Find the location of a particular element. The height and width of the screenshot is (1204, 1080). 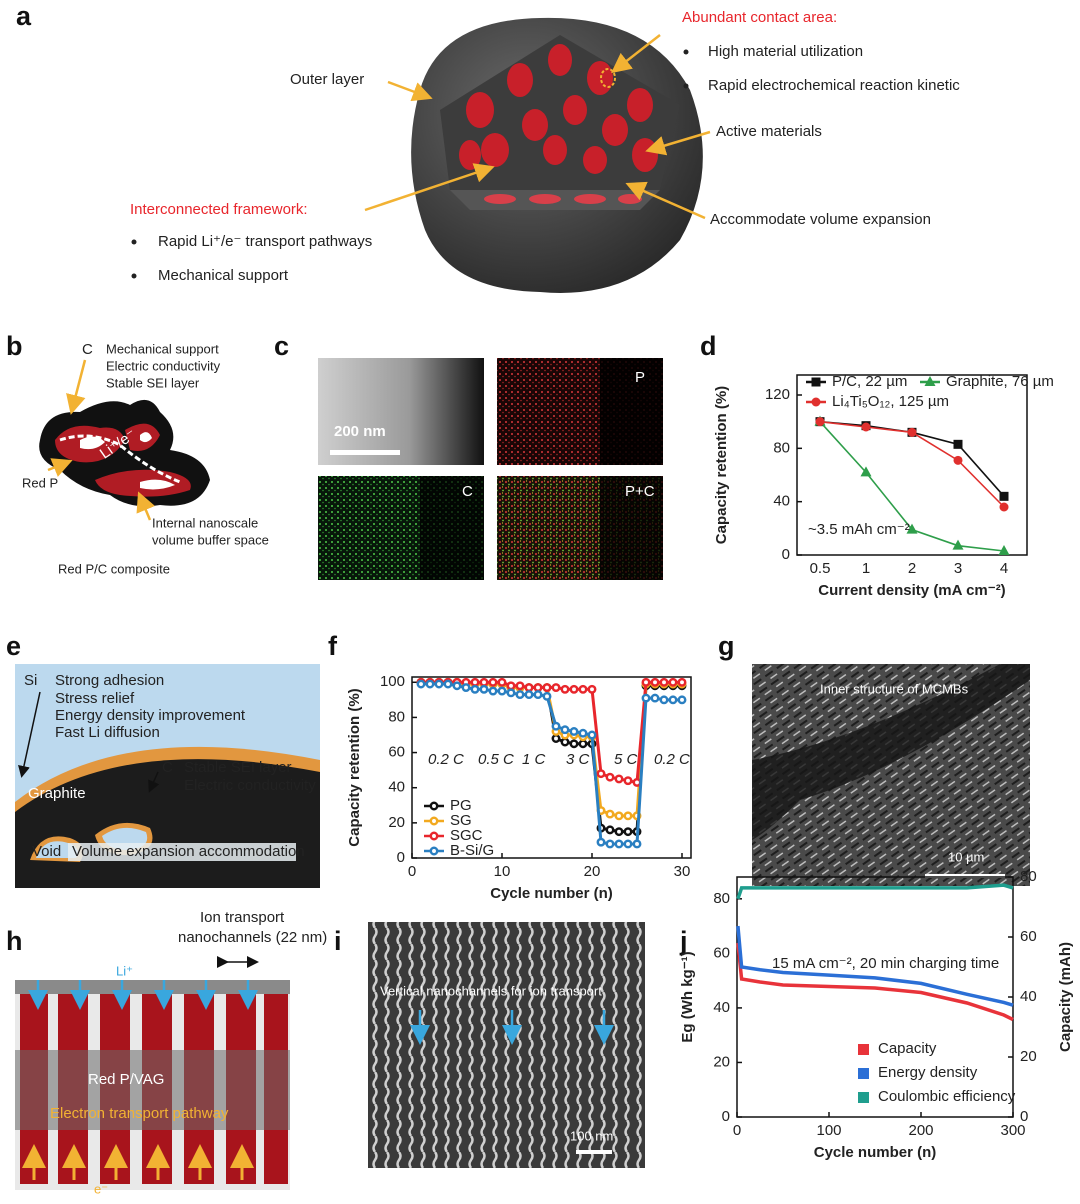

panel-label: f is located at coordinates (333, 646).